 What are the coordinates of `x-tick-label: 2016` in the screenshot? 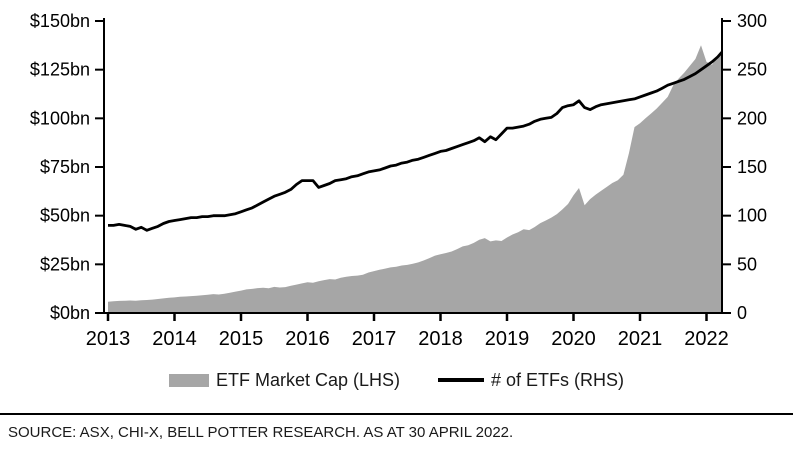 It's located at (307, 339).